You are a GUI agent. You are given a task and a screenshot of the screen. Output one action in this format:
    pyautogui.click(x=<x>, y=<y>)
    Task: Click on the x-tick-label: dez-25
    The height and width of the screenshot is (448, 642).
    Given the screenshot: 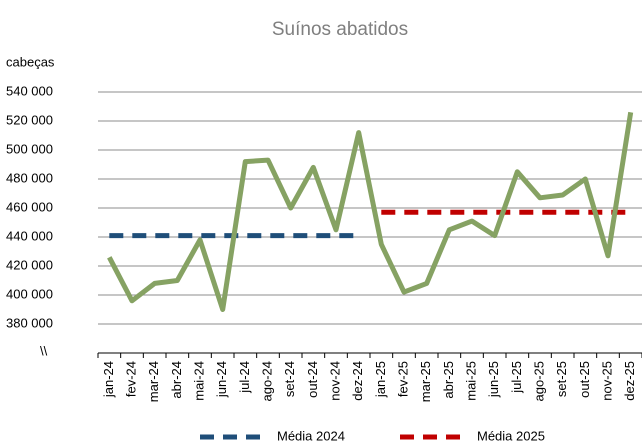 What is the action you would take?
    pyautogui.click(x=629, y=381)
    